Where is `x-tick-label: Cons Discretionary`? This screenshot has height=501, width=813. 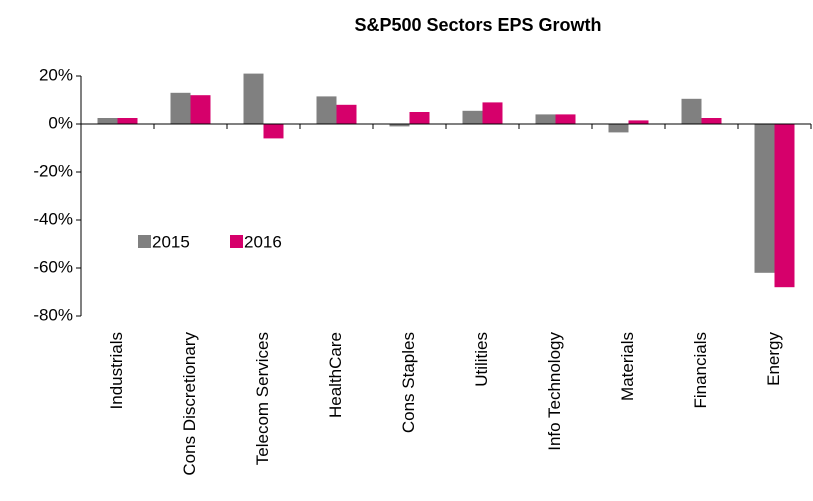 x-tick-label: Cons Discretionary is located at coordinates (189, 404).